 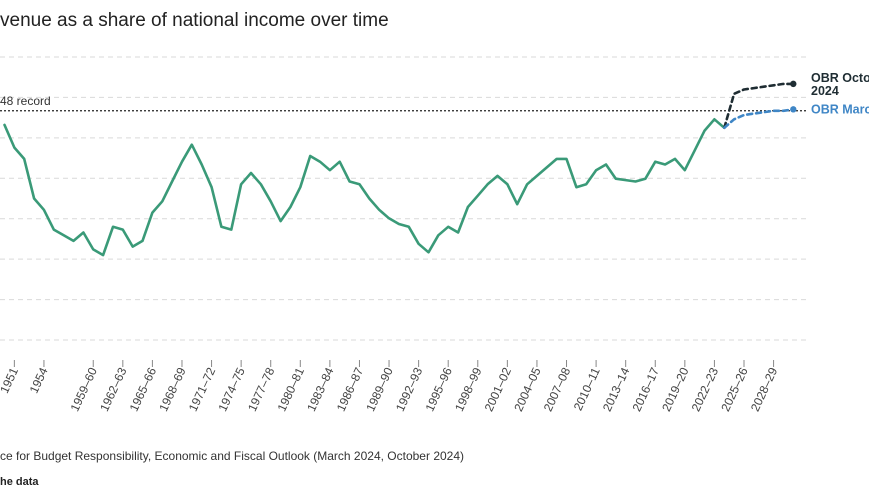 I want to click on x-tick-label: 1989–90, so click(x=379, y=389).